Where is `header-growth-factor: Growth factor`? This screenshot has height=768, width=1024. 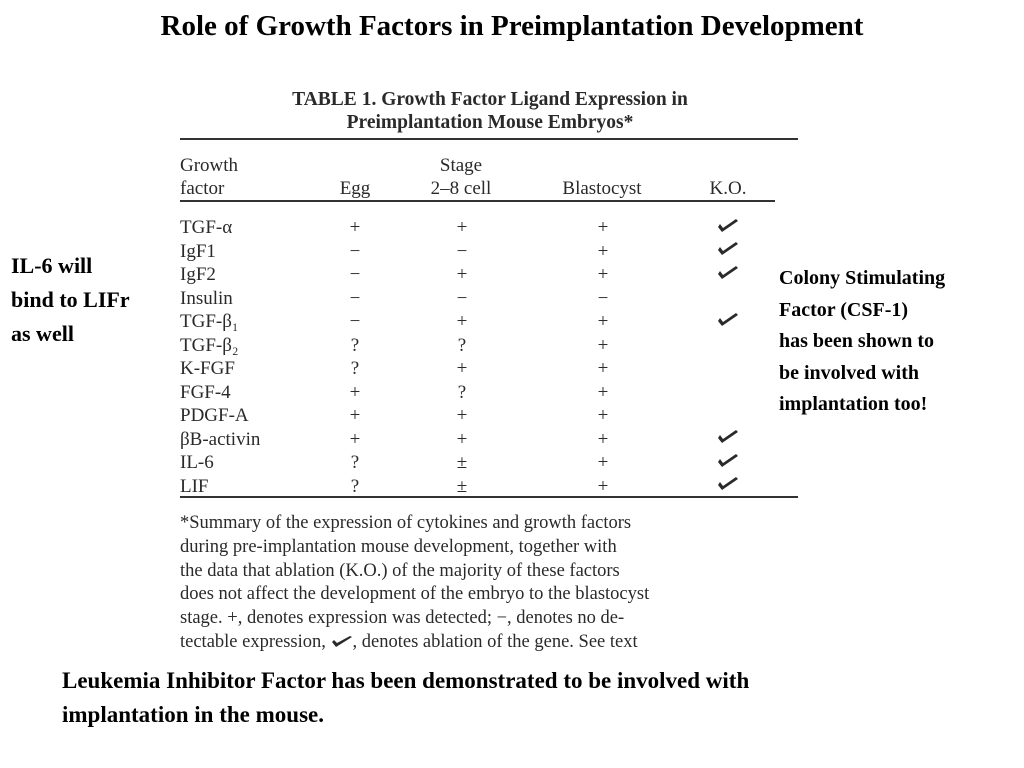
header-growth-factor: Growth factor is located at coordinates (209, 177).